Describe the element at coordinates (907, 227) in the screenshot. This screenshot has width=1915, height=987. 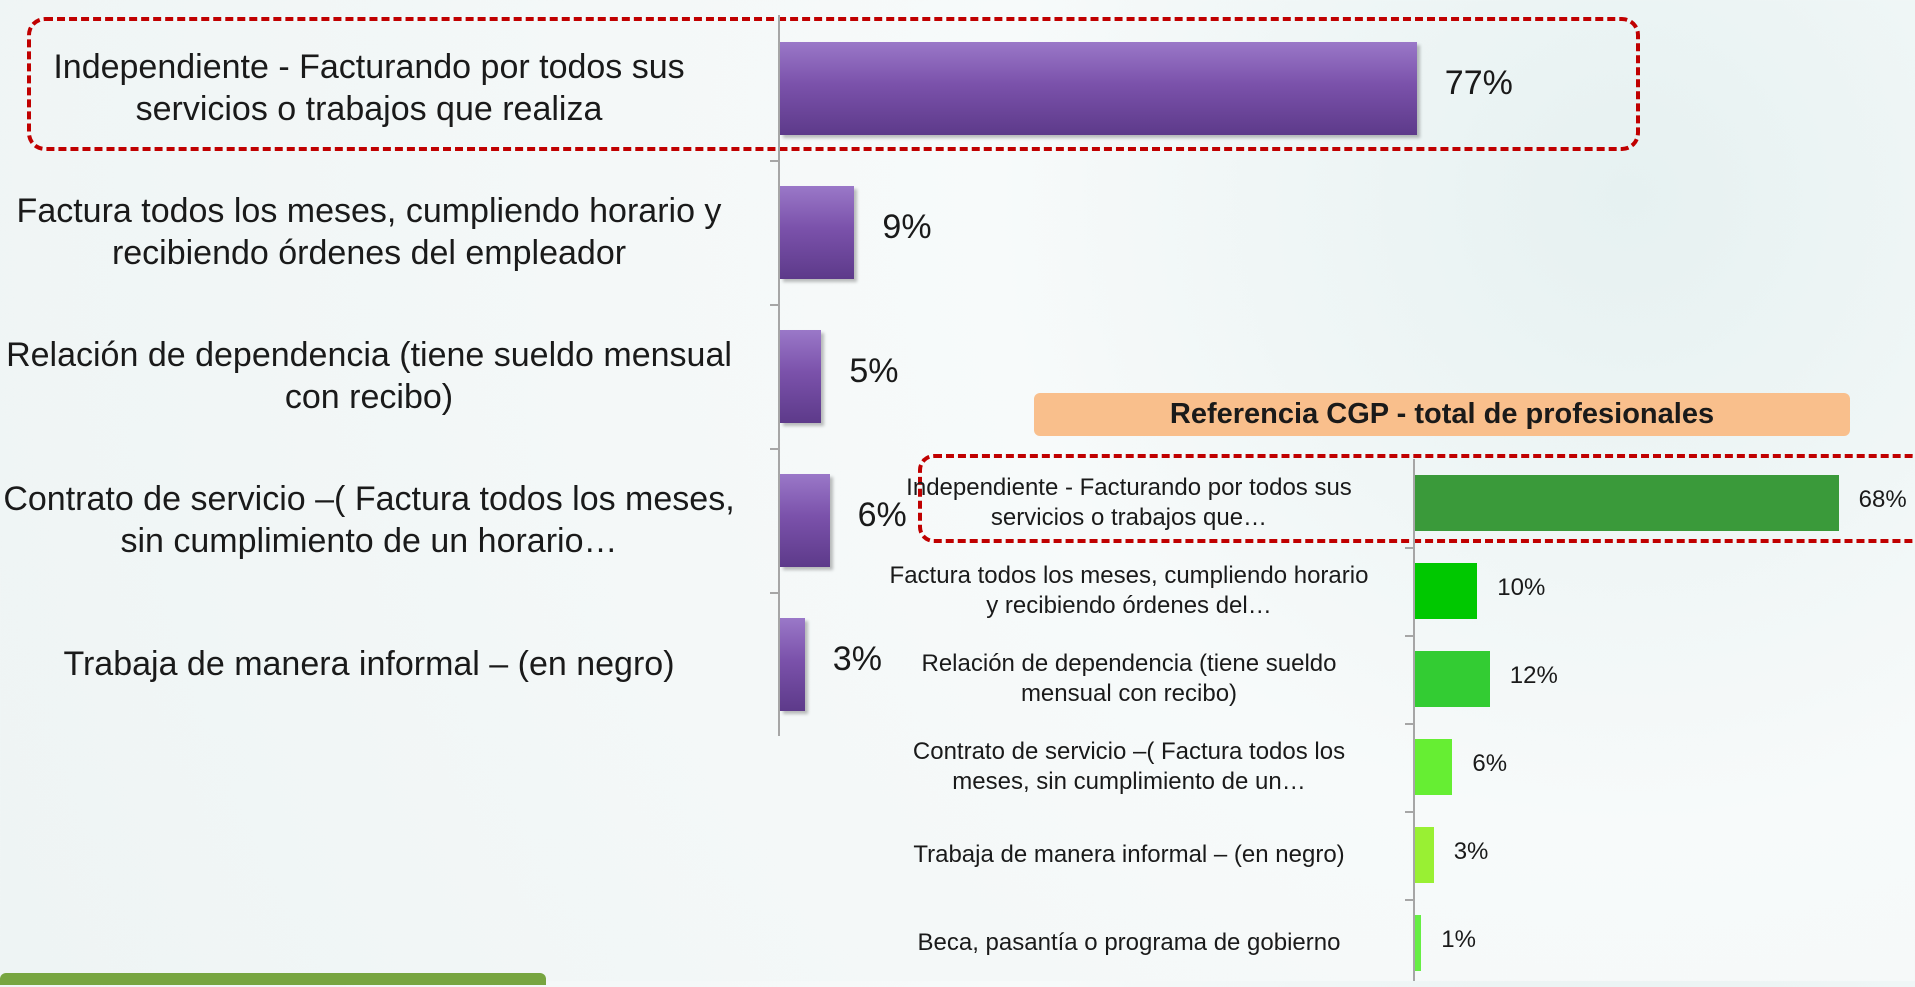
I see `data-label: 9%` at that location.